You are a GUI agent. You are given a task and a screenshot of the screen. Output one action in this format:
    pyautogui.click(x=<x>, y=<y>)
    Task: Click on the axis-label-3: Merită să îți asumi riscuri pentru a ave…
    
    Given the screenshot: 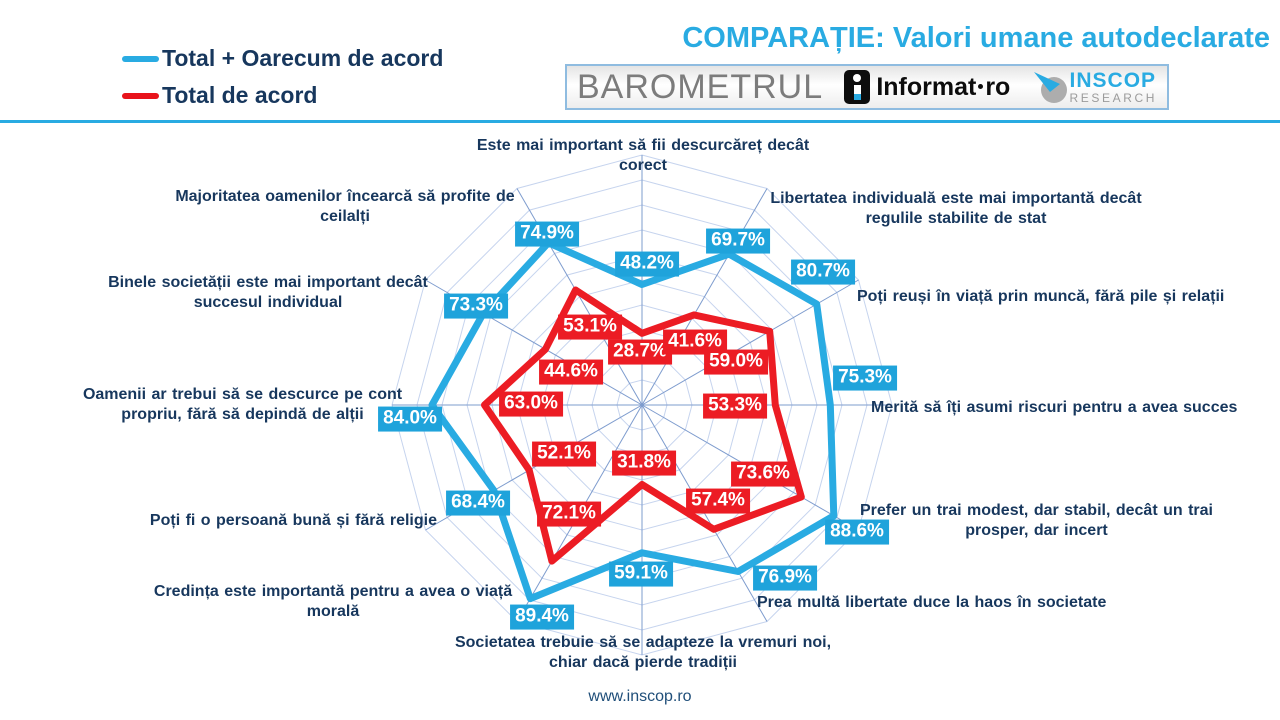 What is the action you would take?
    pyautogui.click(x=1054, y=407)
    